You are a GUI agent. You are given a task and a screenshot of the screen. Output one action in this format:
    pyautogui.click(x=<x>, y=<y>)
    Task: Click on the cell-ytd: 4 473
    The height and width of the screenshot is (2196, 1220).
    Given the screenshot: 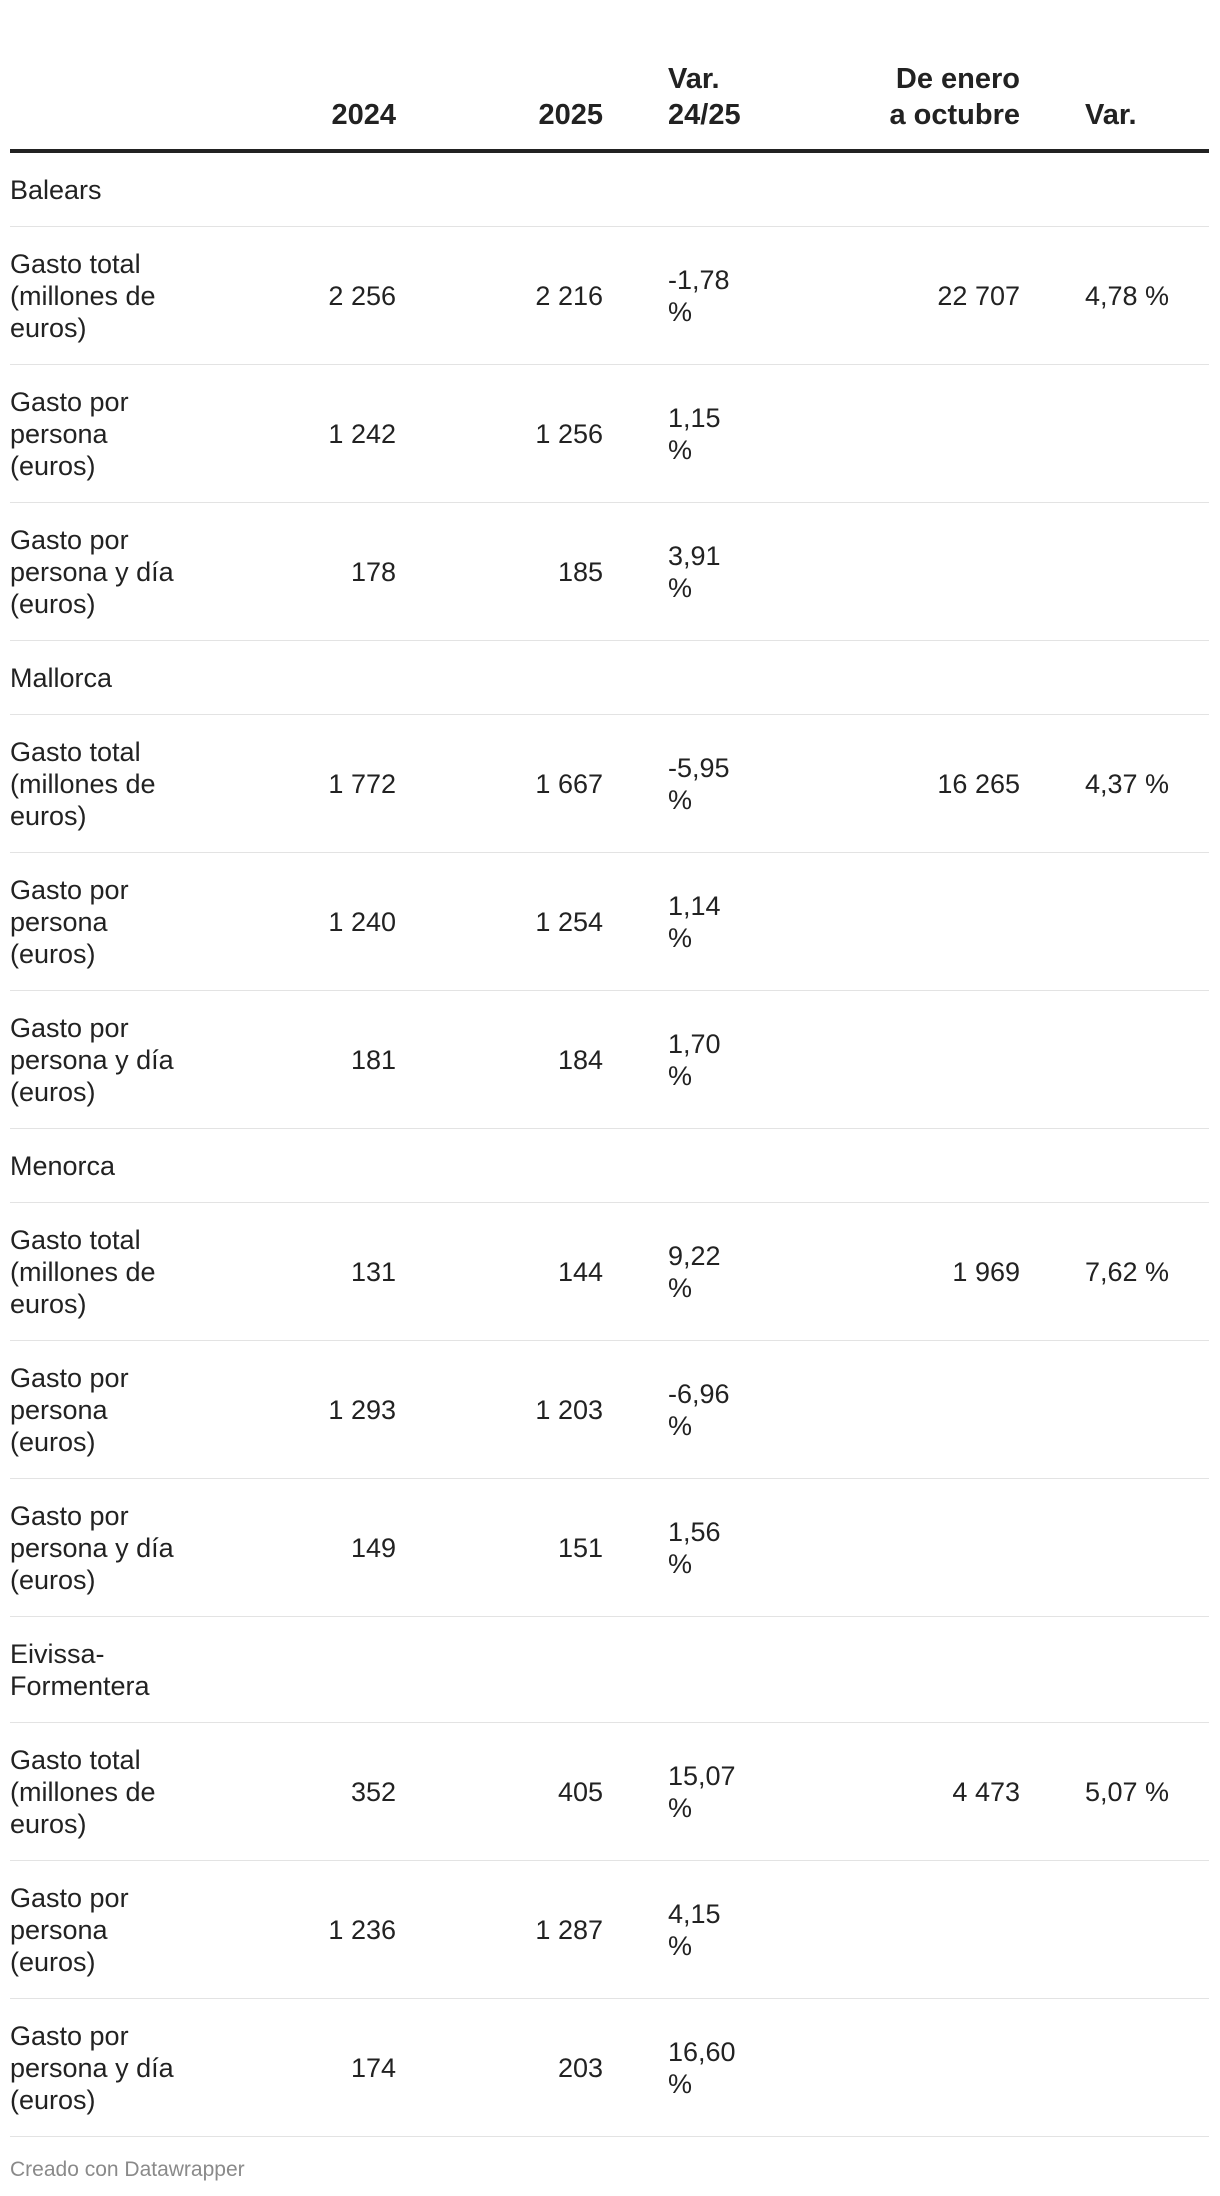 What is the action you would take?
    pyautogui.click(x=861, y=1791)
    